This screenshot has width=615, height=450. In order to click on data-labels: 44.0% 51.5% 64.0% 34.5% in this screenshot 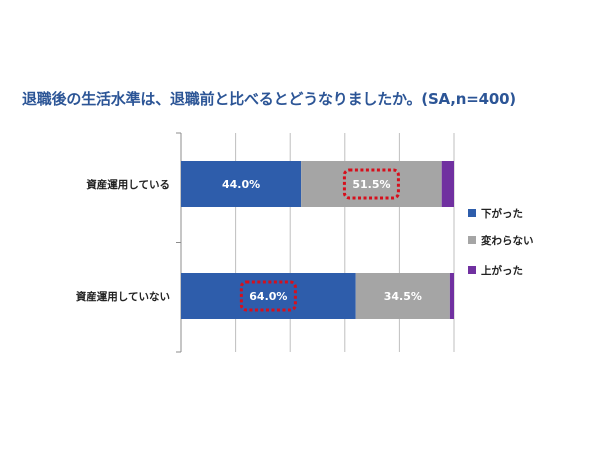, I will do `click(322, 240)`.